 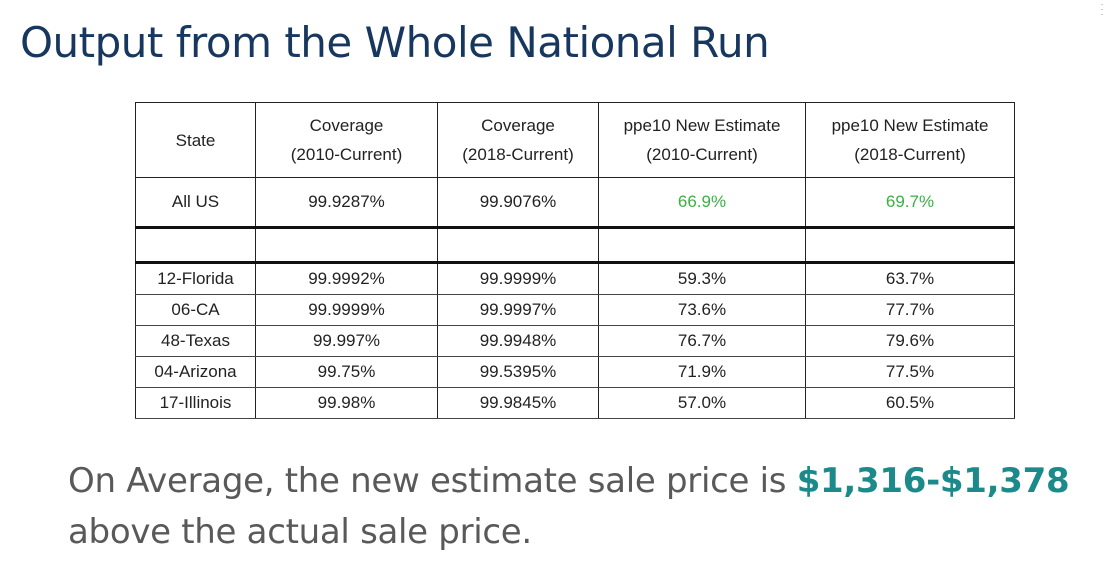 I want to click on cell-coverage-2018: 99.9997%, so click(x=518, y=310).